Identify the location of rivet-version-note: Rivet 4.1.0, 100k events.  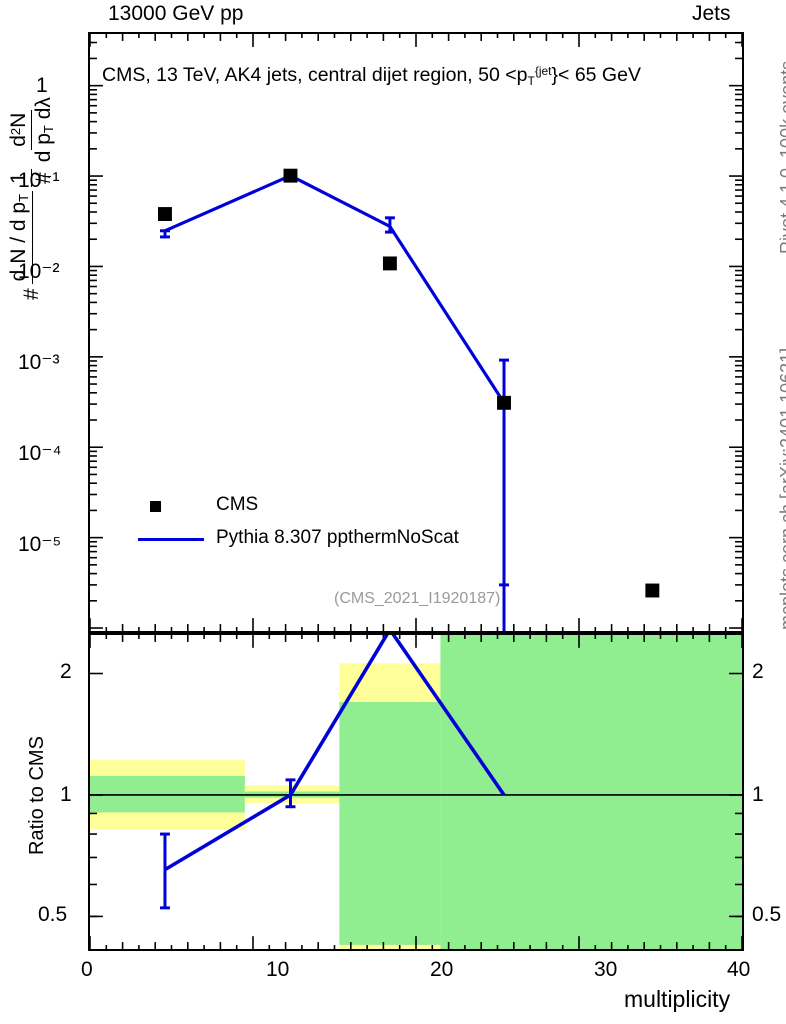
(781, 157).